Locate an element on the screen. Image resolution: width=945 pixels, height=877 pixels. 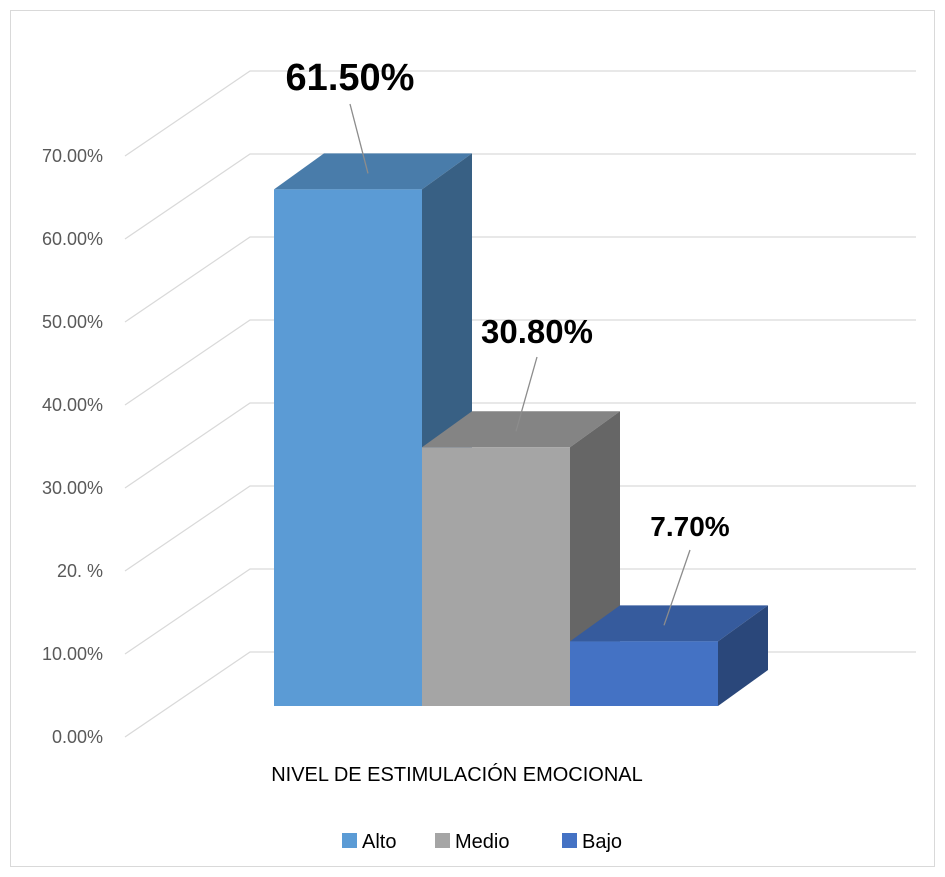
y-tick-label: 40.00% is located at coordinates (72, 405).